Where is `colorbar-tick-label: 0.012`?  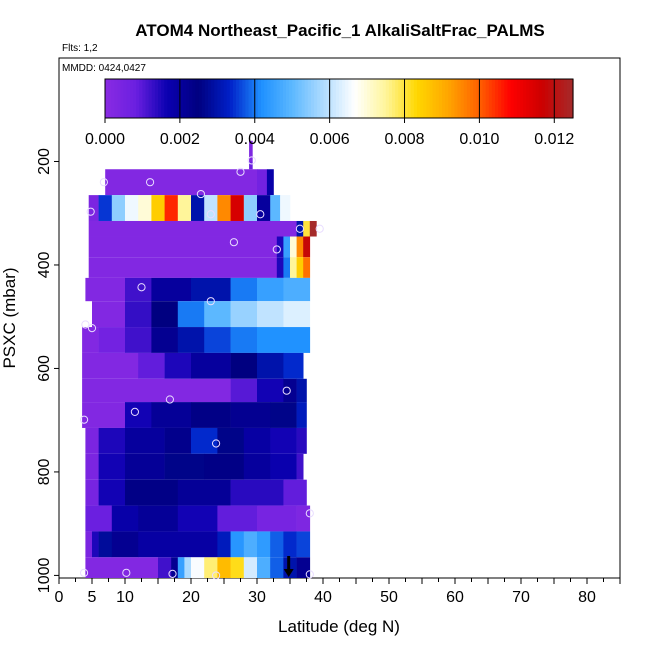
colorbar-tick-label: 0.012 is located at coordinates (554, 139).